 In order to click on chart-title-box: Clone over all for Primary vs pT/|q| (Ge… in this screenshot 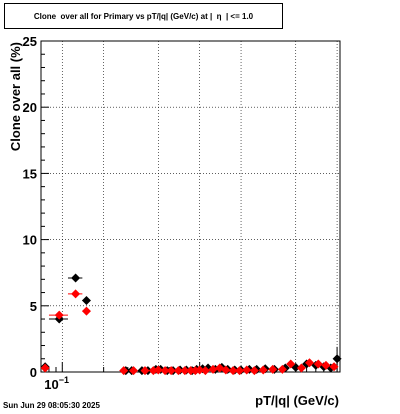, I will do `click(143, 16)`.